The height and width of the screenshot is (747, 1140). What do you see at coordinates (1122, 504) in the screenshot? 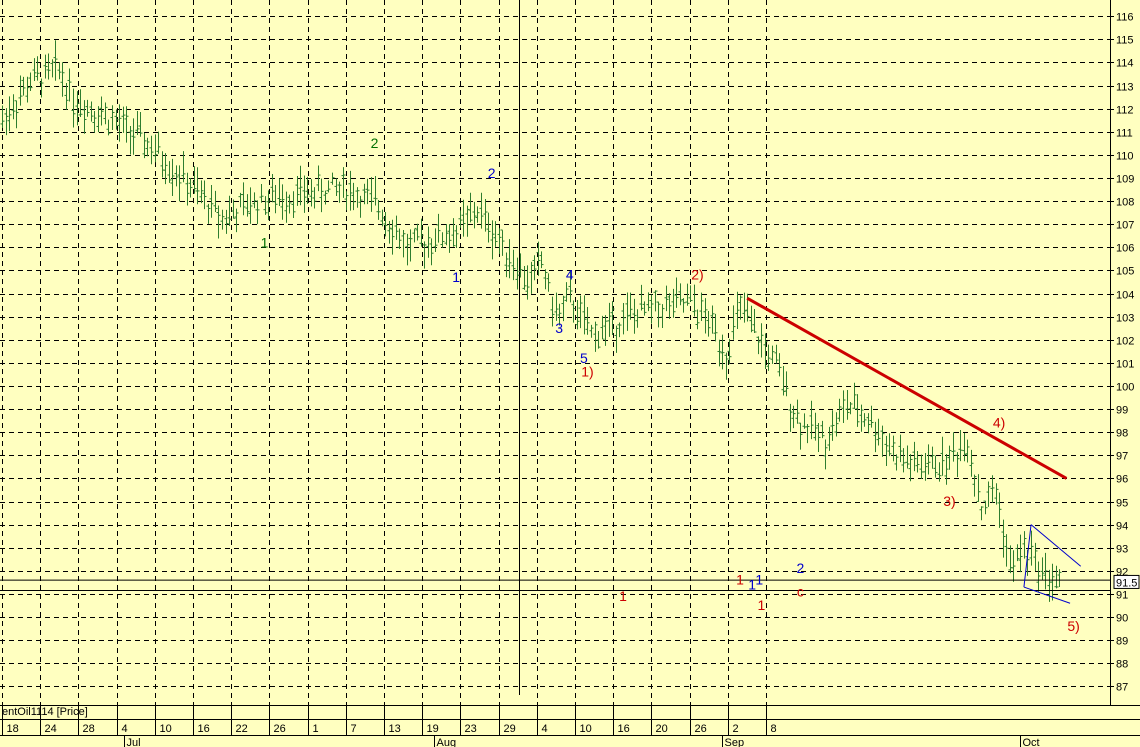
I see `y-tick-label: 95` at bounding box center [1122, 504].